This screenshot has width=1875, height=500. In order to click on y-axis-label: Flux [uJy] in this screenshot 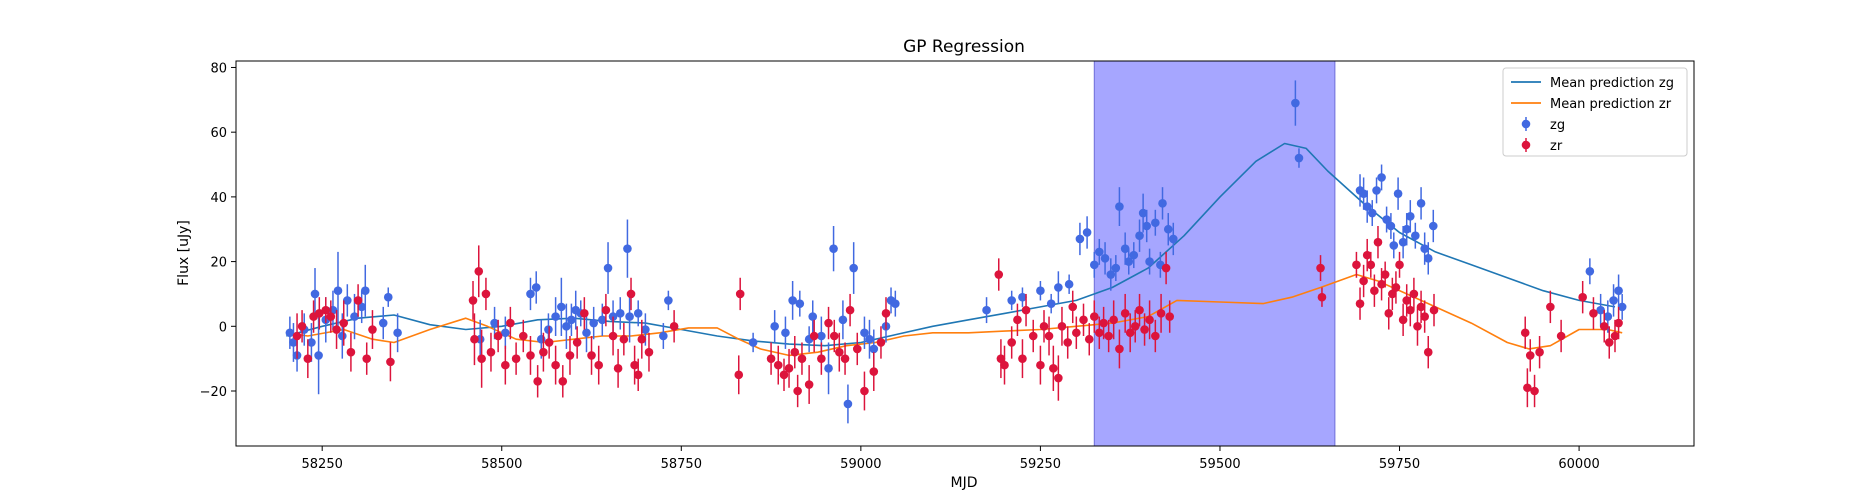, I will do `click(184, 253)`.